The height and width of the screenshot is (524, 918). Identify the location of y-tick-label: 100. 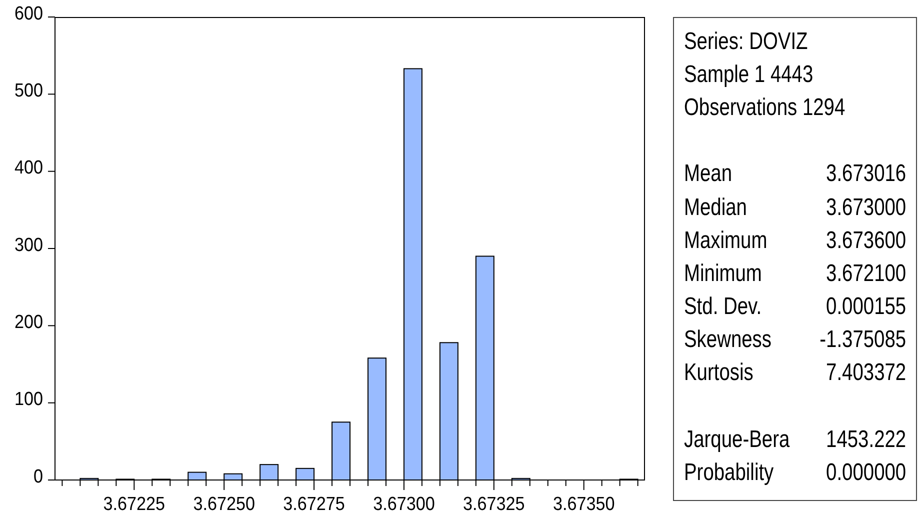
(28, 399).